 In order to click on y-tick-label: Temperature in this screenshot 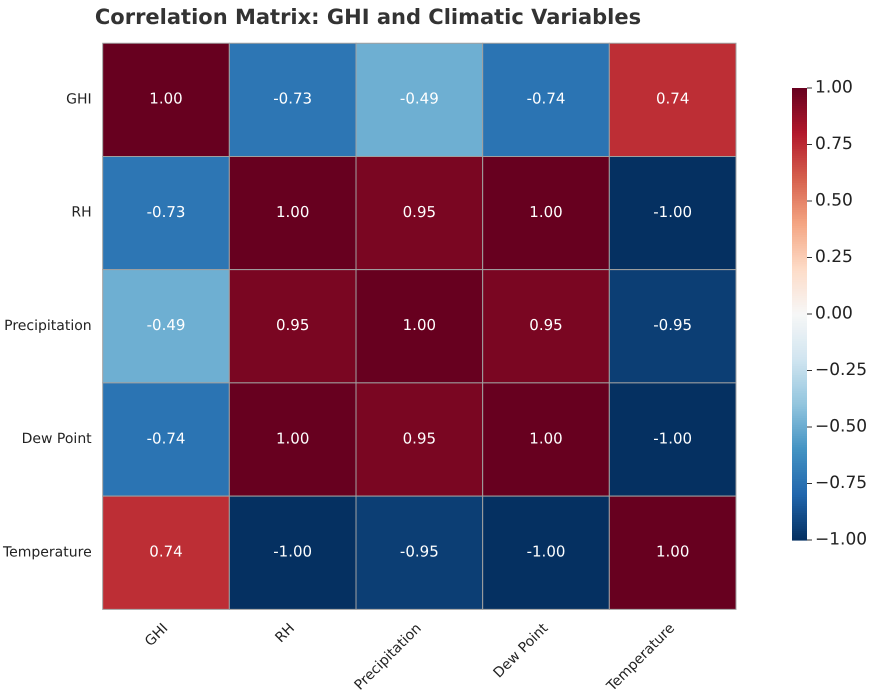, I will do `click(47, 552)`.